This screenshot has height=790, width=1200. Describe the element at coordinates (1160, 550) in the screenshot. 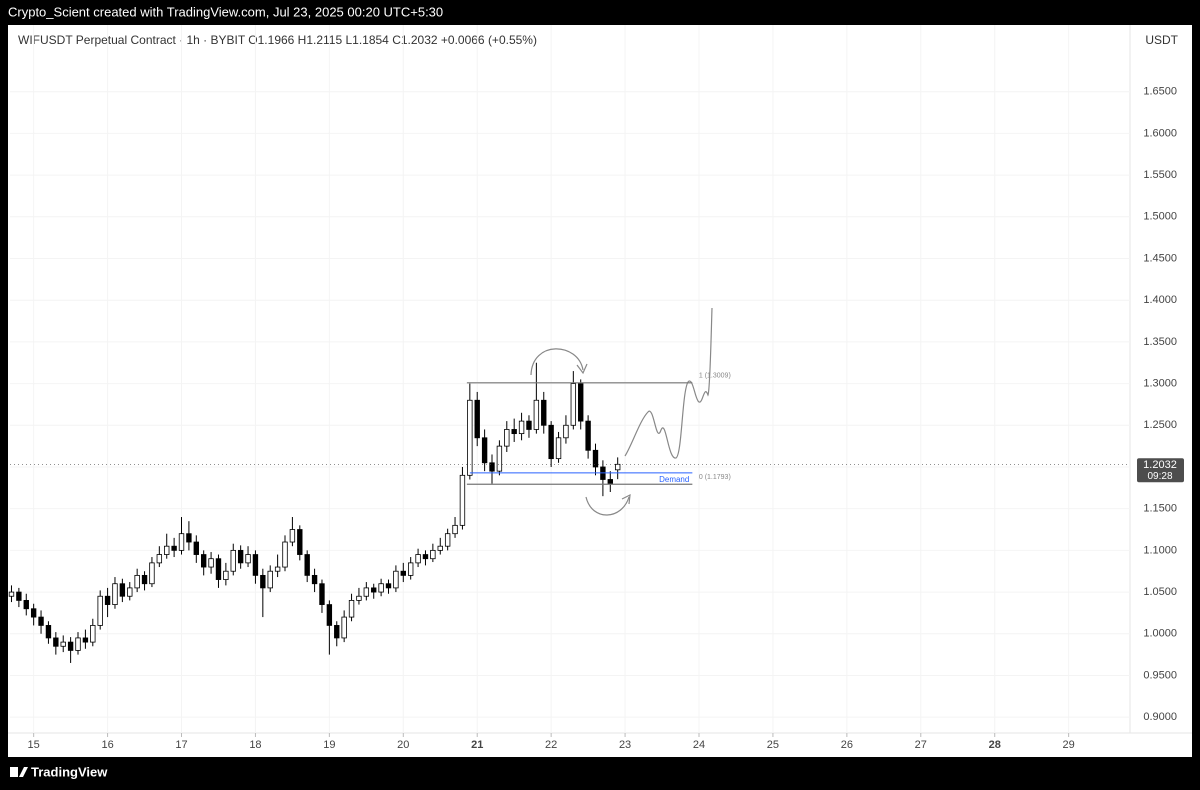

I see `y-tick-label: 1.1000` at that location.